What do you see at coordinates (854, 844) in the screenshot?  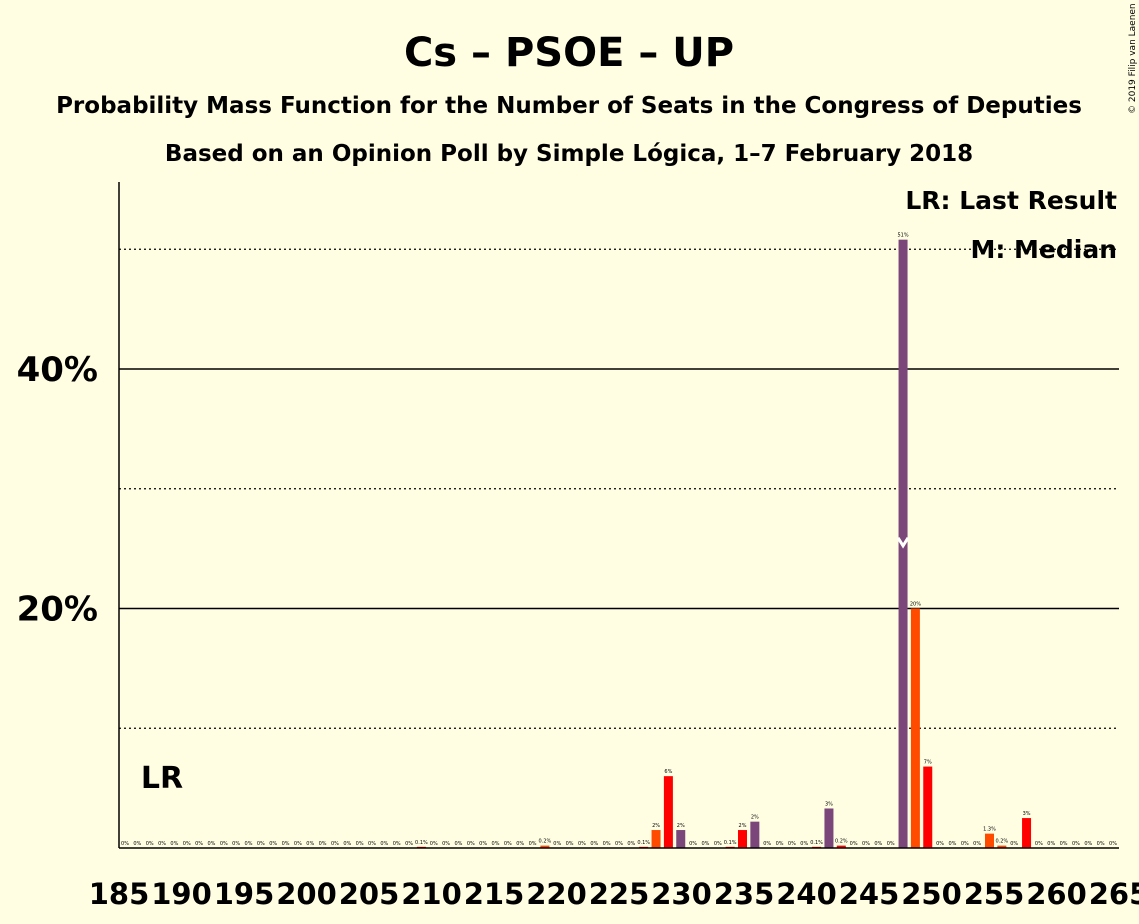 I see `bar-label-seat-244: 0%` at bounding box center [854, 844].